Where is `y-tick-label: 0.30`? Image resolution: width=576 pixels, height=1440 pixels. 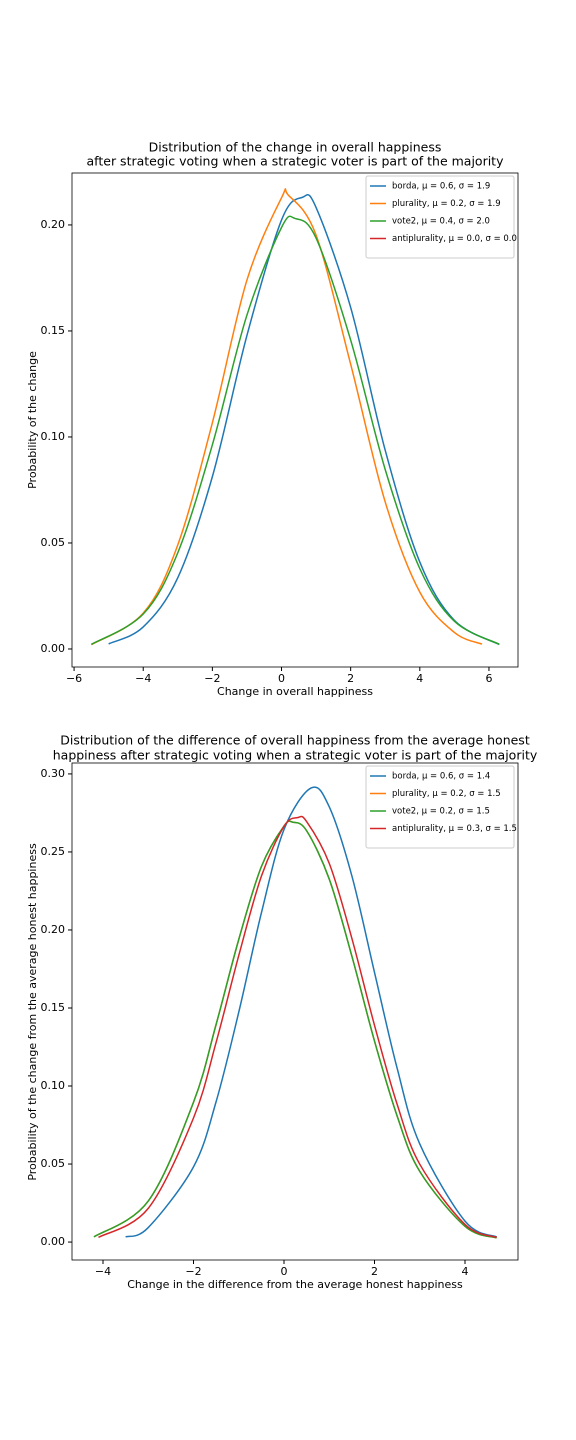 y-tick-label: 0.30 is located at coordinates (53, 773).